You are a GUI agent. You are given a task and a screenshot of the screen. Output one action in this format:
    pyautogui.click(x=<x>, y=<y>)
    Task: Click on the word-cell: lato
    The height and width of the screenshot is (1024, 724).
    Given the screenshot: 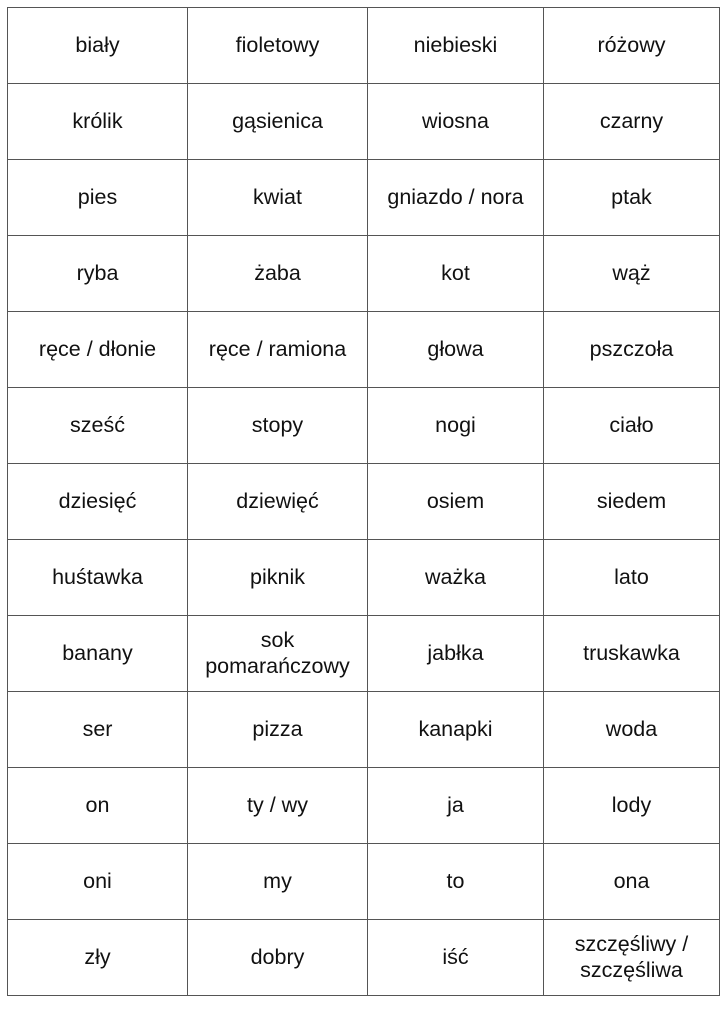 What is the action you would take?
    pyautogui.click(x=631, y=577)
    